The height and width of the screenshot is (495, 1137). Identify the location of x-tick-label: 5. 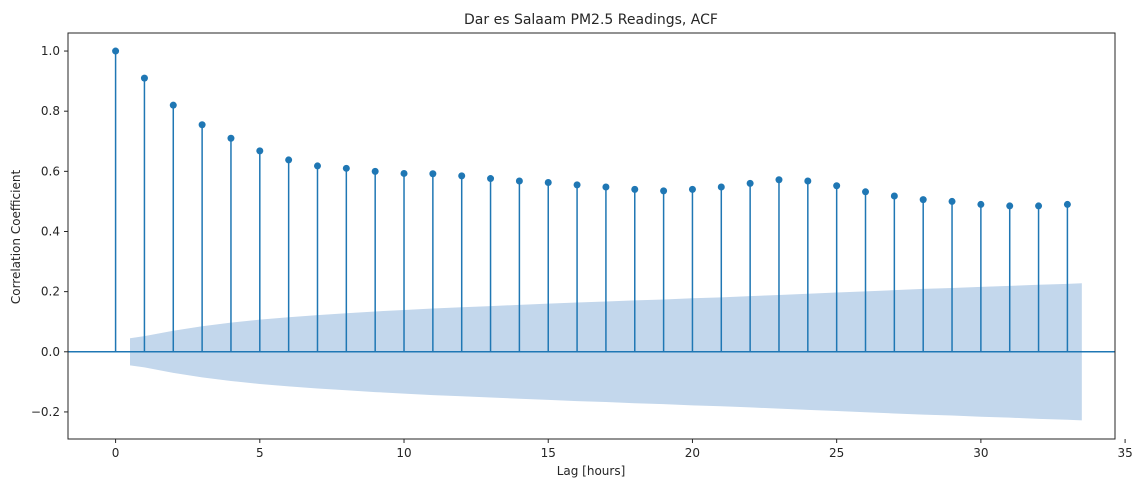
(260, 453).